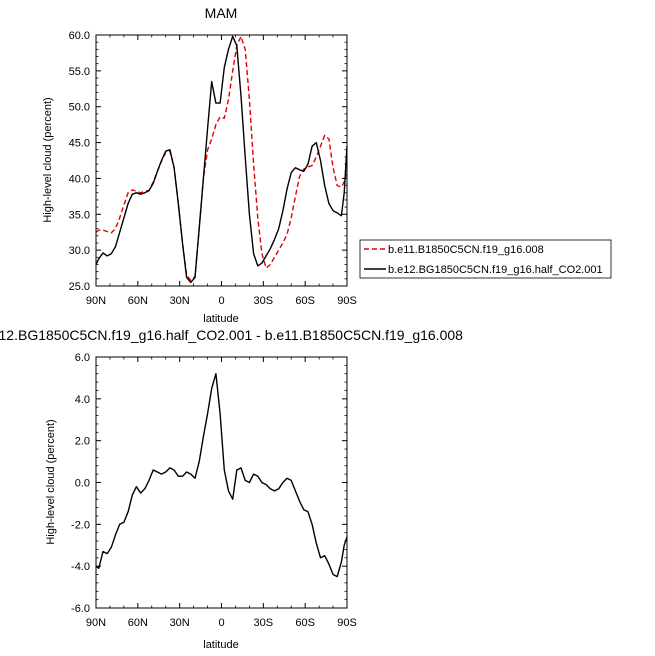 The width and height of the screenshot is (655, 656). I want to click on bottom-x-tick-label: 30N, so click(180, 623).